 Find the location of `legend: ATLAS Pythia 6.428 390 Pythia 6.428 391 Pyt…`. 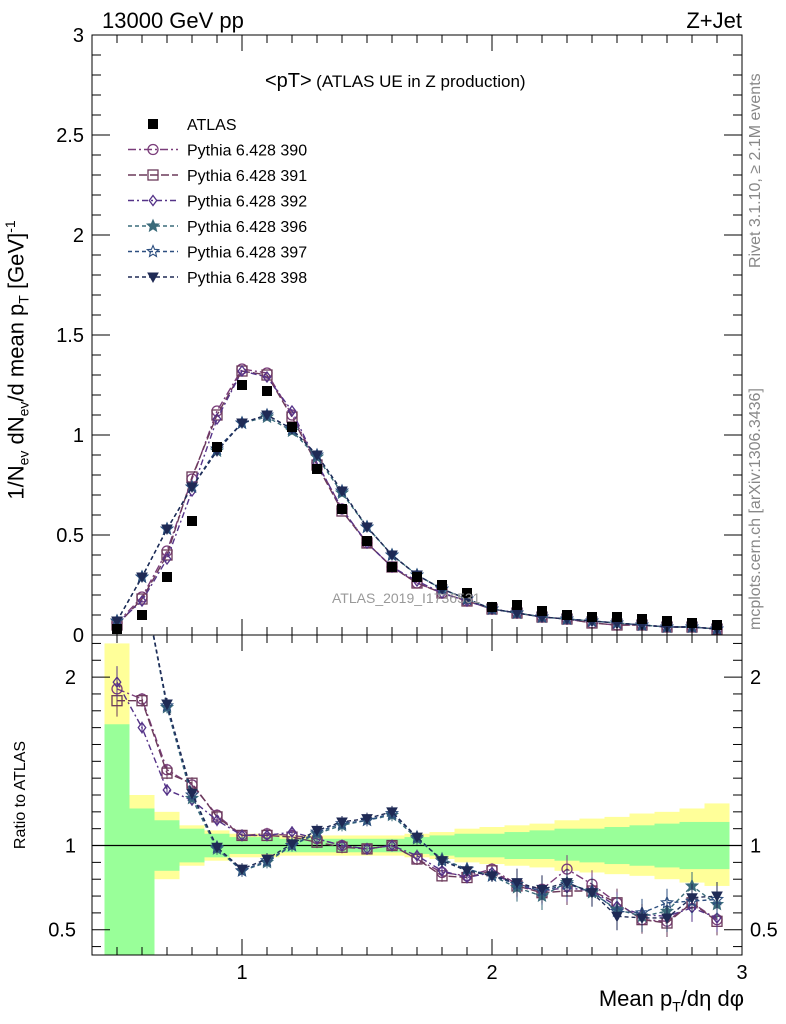

legend: ATLAS Pythia 6.428 390 Pythia 6.428 391 Pyt… is located at coordinates (217, 202).